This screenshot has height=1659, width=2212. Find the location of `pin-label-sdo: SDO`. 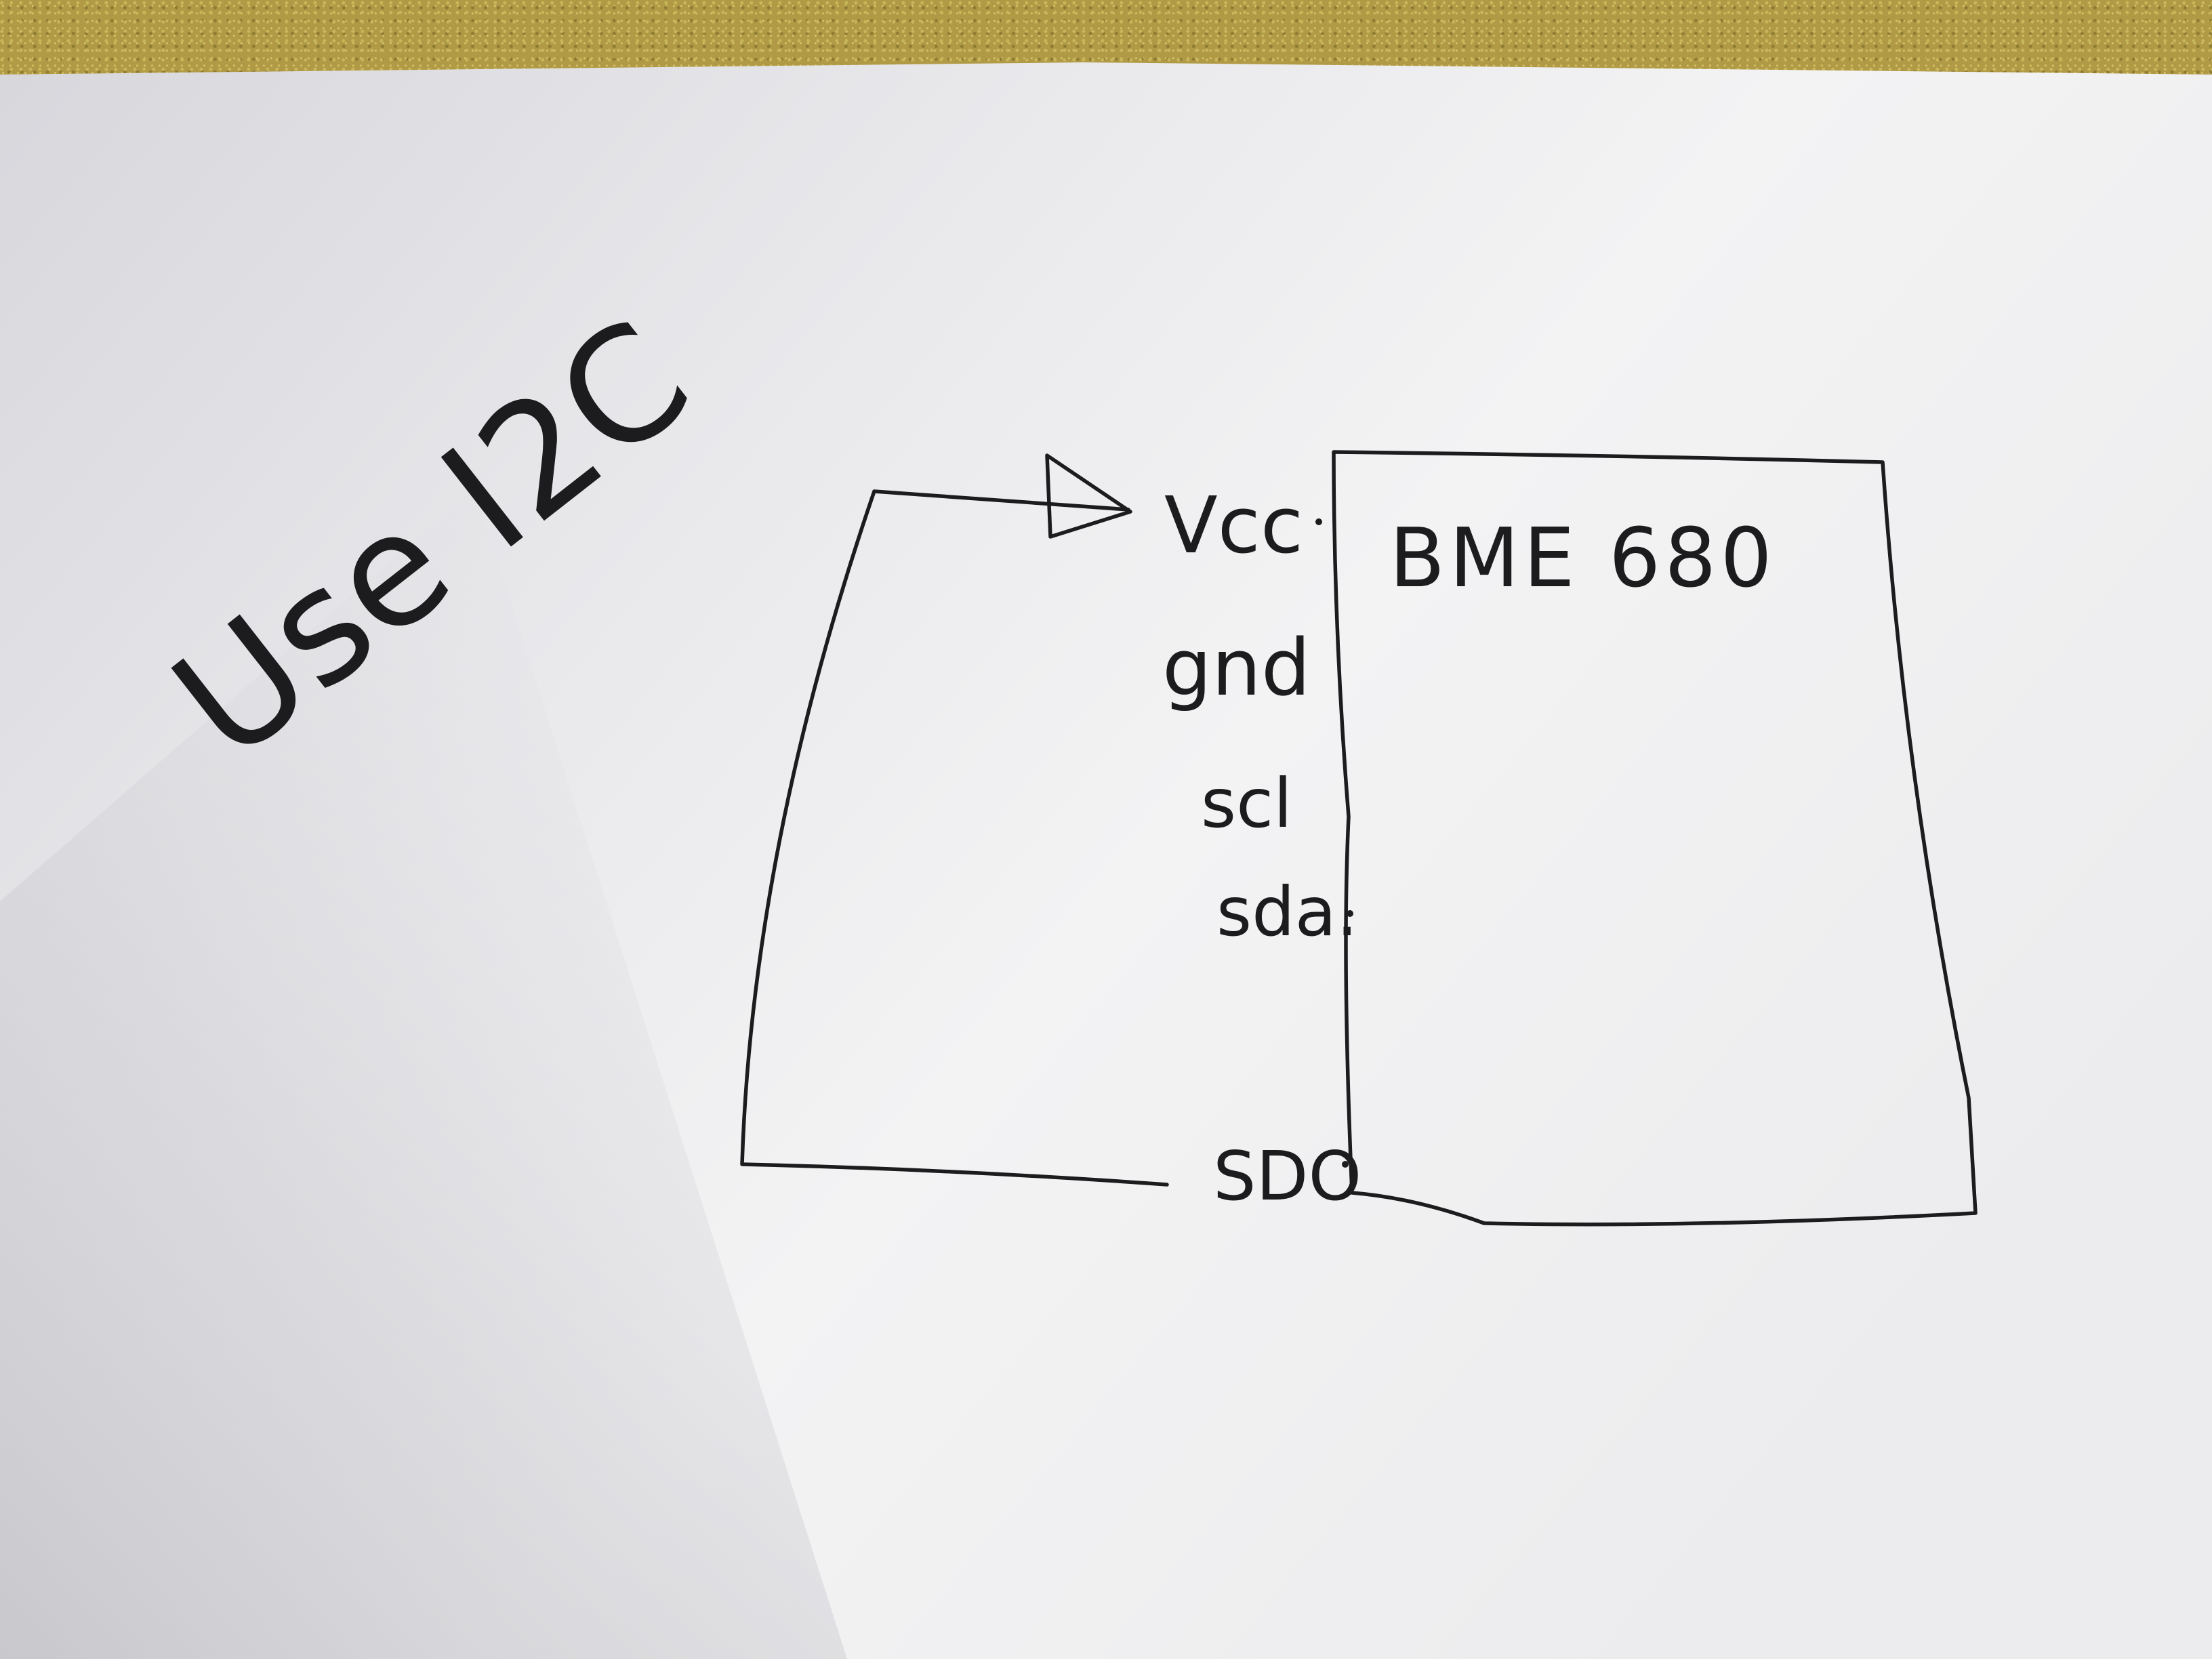

pin-label-sdo: SDO is located at coordinates (1287, 1176).